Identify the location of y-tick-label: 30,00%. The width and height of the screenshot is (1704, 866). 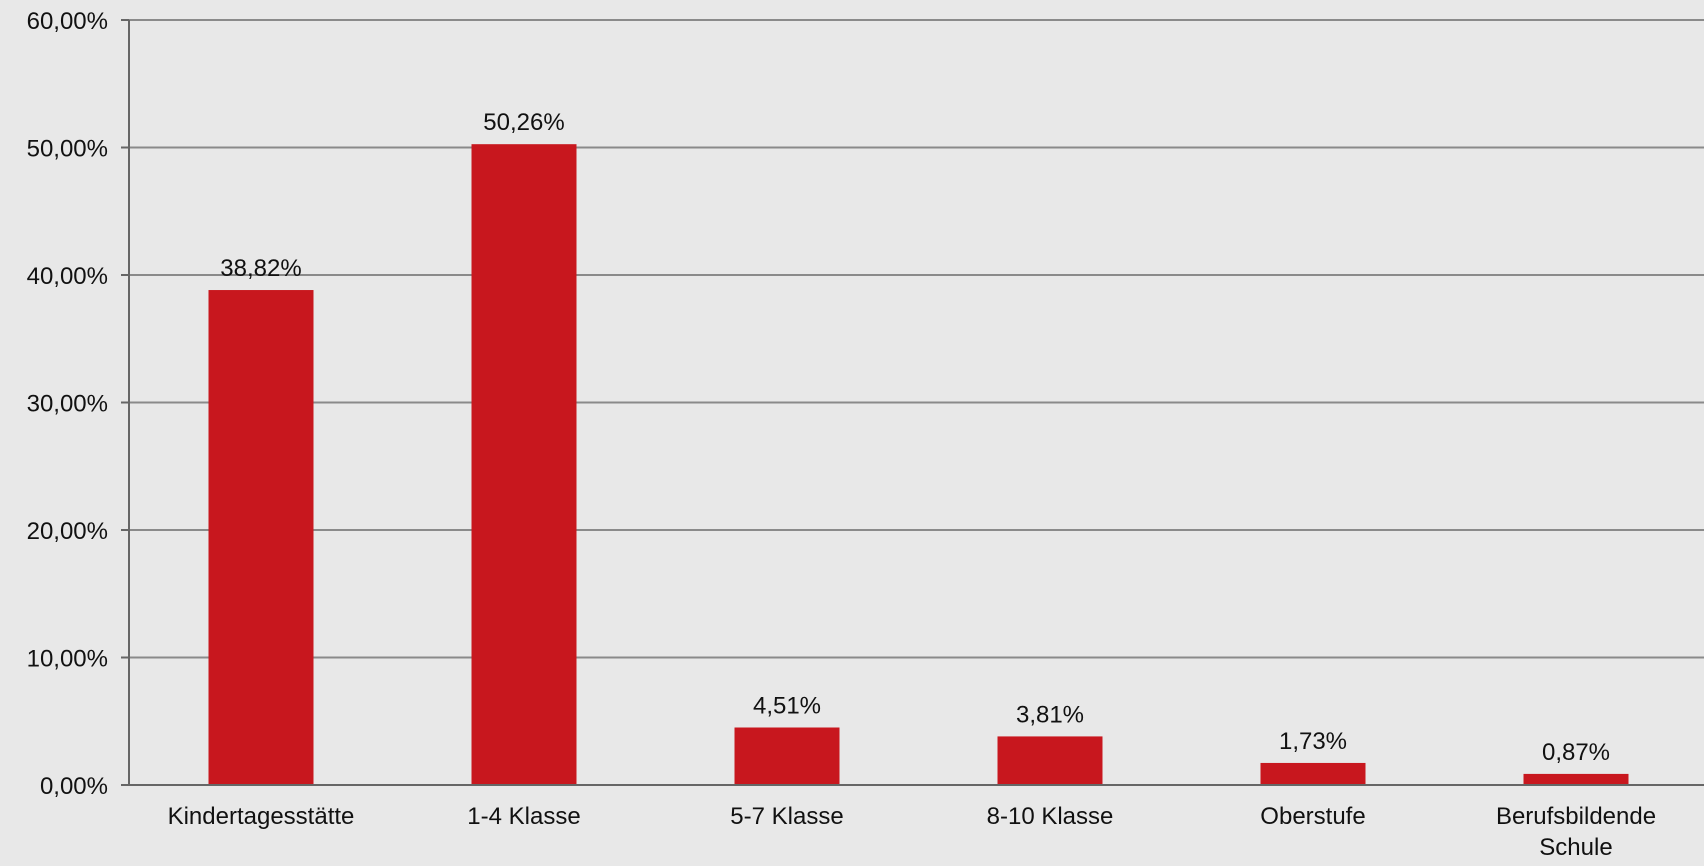
(67, 404).